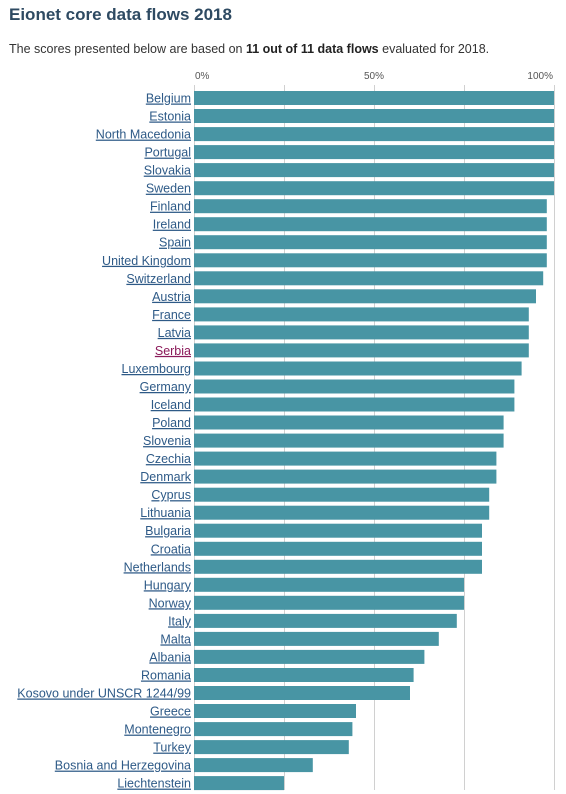 This screenshot has height=794, width=566. I want to click on country-link: Belgium, so click(168, 99).